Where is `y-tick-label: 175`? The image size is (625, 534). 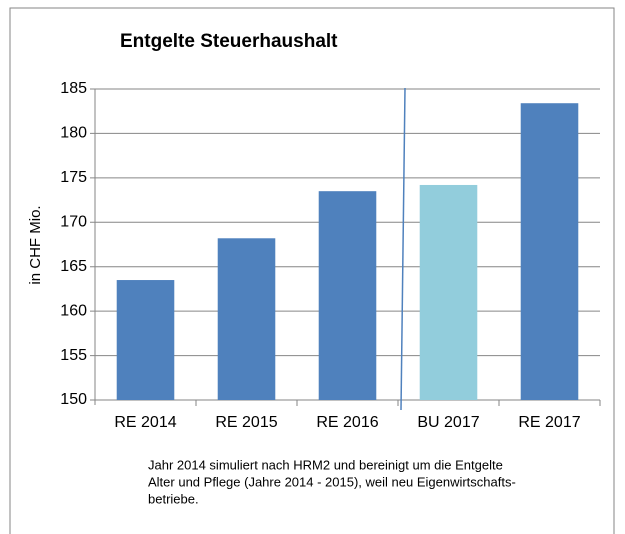
y-tick-label: 175 is located at coordinates (73, 177).